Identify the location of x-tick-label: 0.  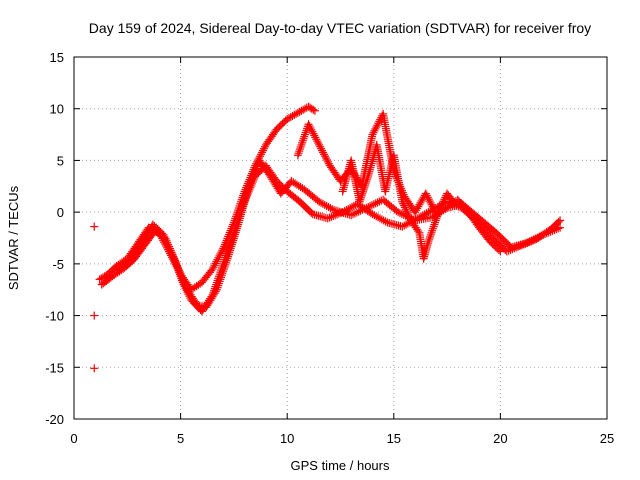
(73, 438).